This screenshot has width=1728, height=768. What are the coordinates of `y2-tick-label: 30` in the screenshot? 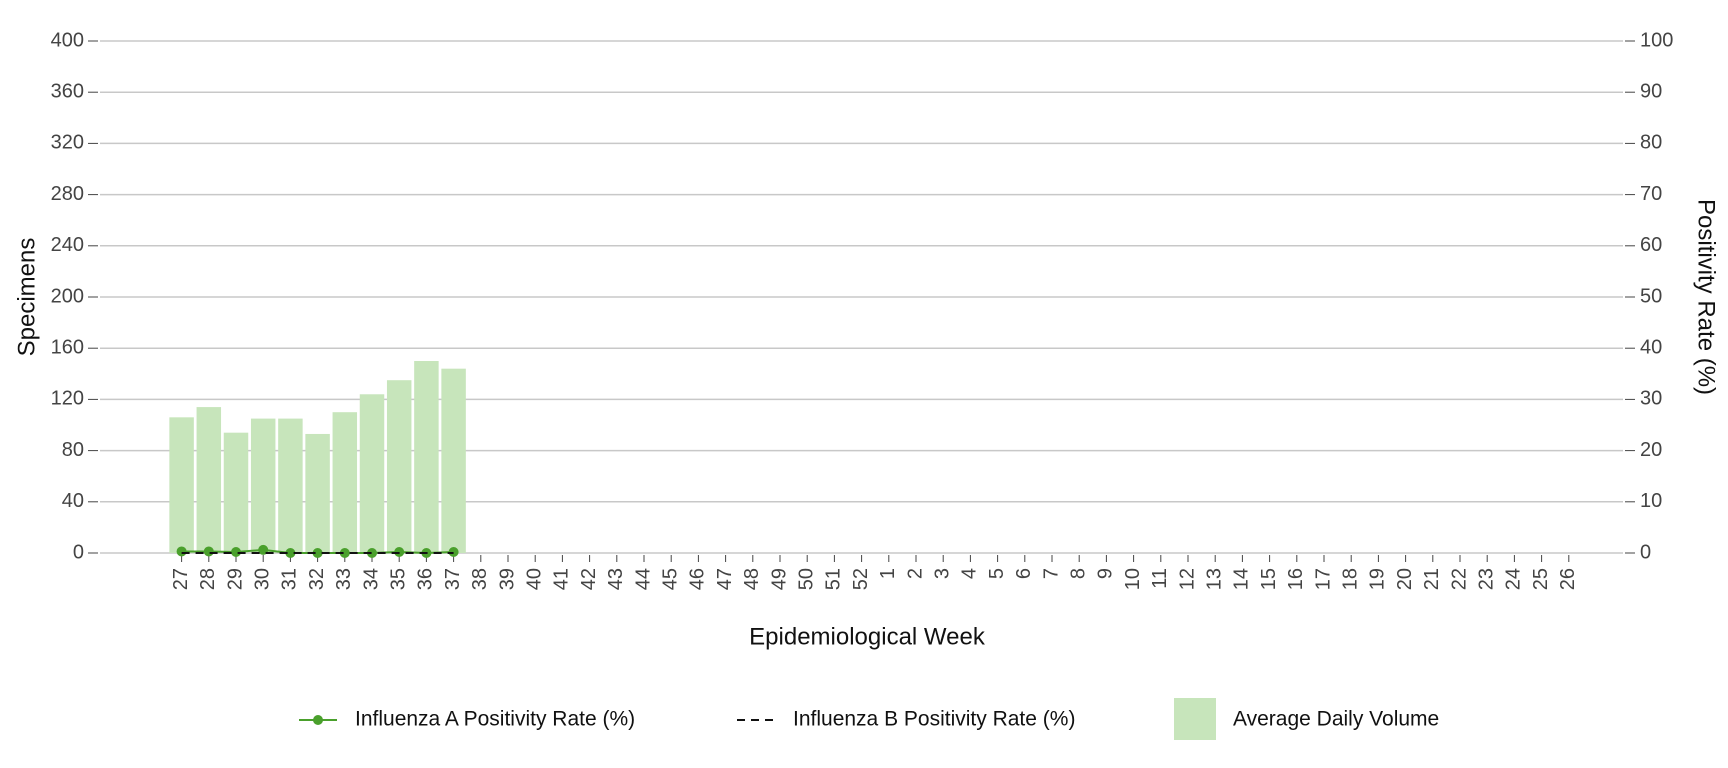 It's located at (1651, 399).